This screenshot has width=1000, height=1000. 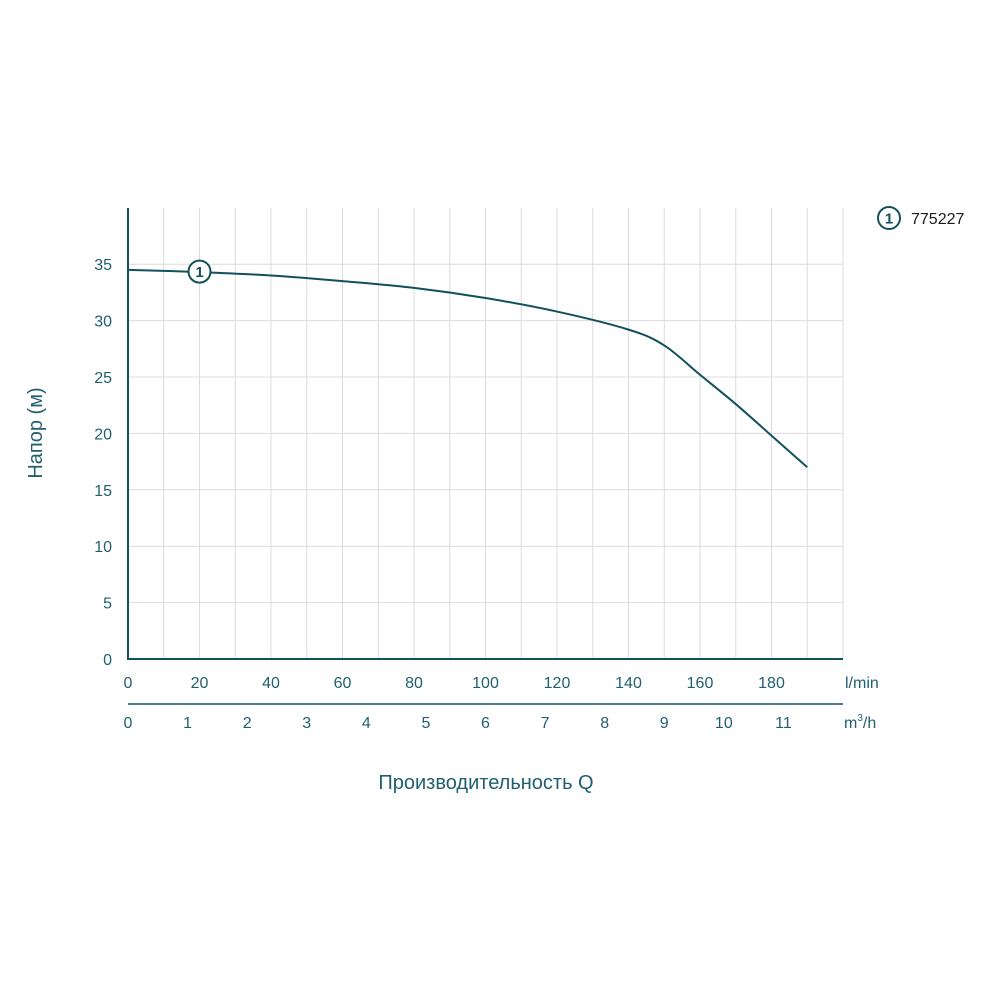 What do you see at coordinates (247, 723) in the screenshot?
I see `x-tick-label-m3h: 2` at bounding box center [247, 723].